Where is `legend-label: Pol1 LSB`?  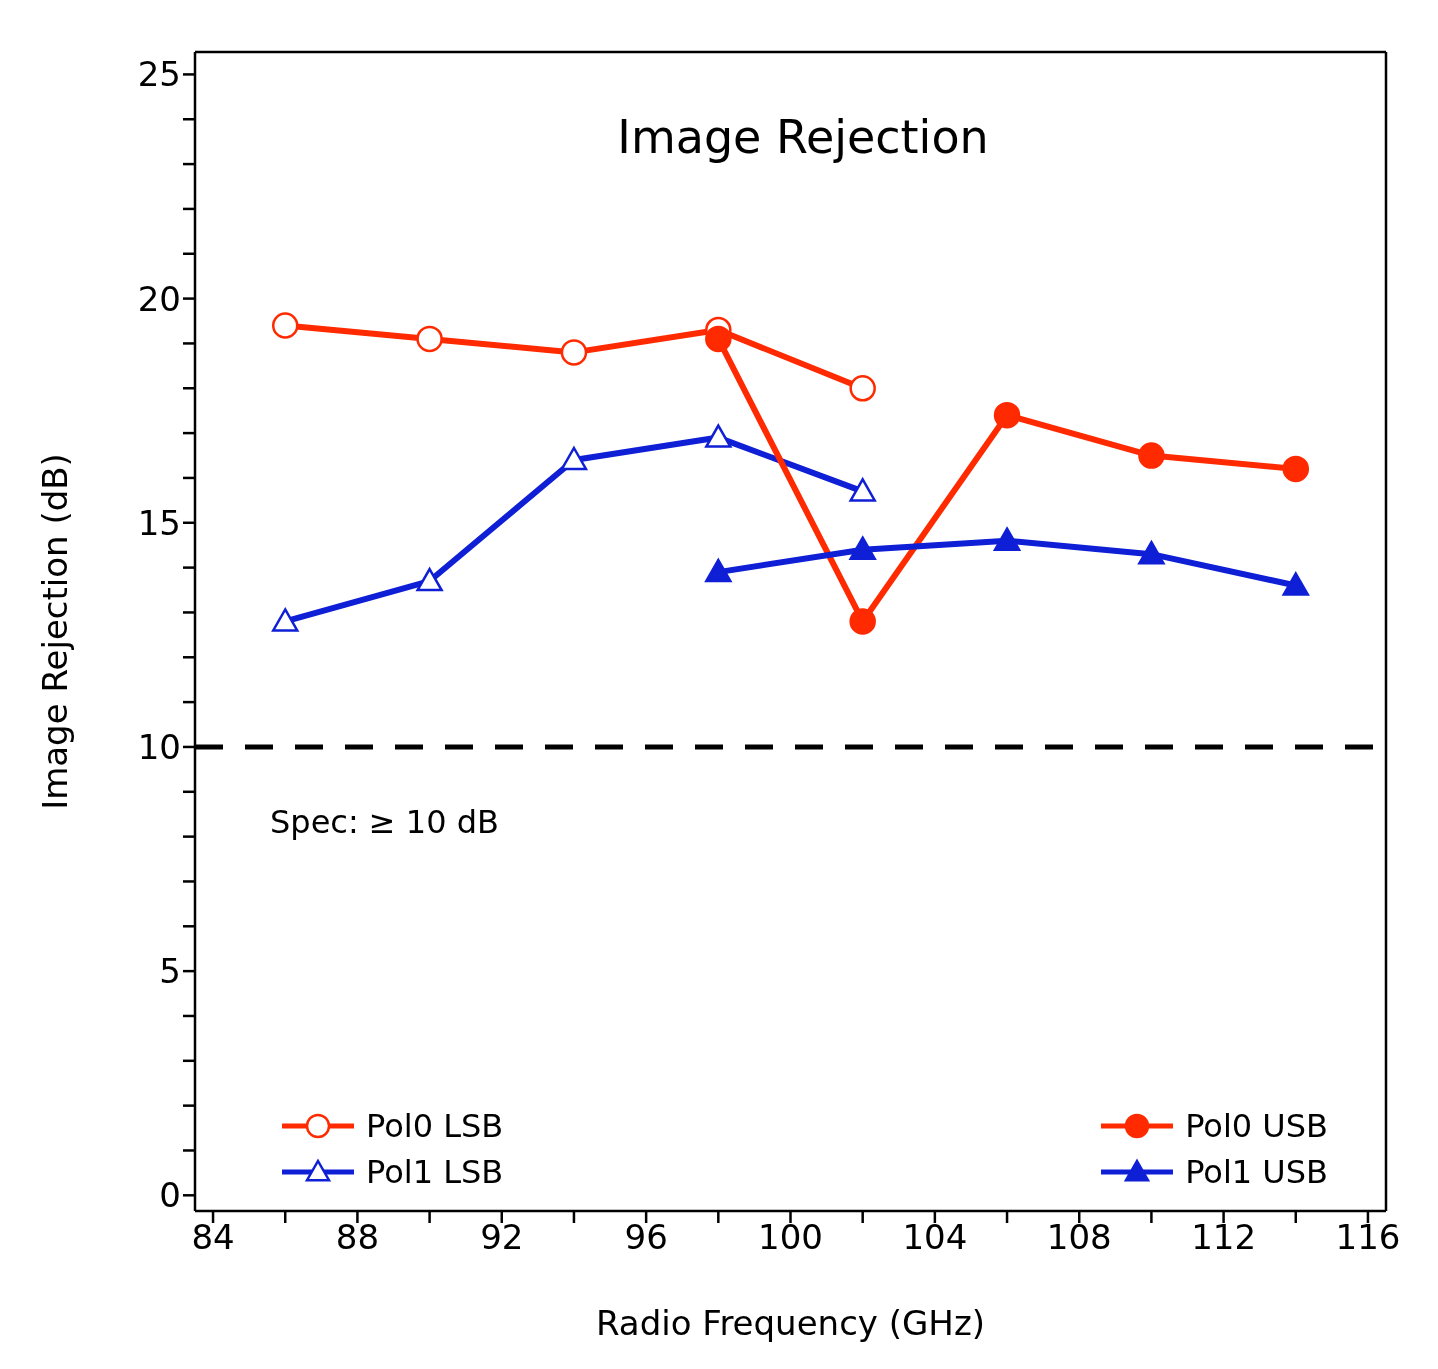 legend-label: Pol1 LSB is located at coordinates (435, 1172).